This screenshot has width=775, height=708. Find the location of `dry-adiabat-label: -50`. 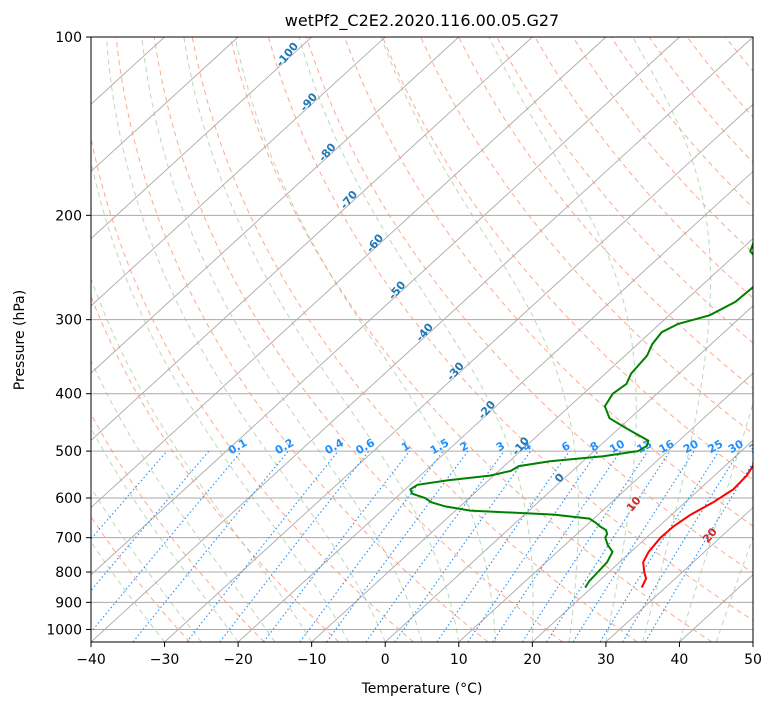

dry-adiabat-label: -50 is located at coordinates (397, 290).